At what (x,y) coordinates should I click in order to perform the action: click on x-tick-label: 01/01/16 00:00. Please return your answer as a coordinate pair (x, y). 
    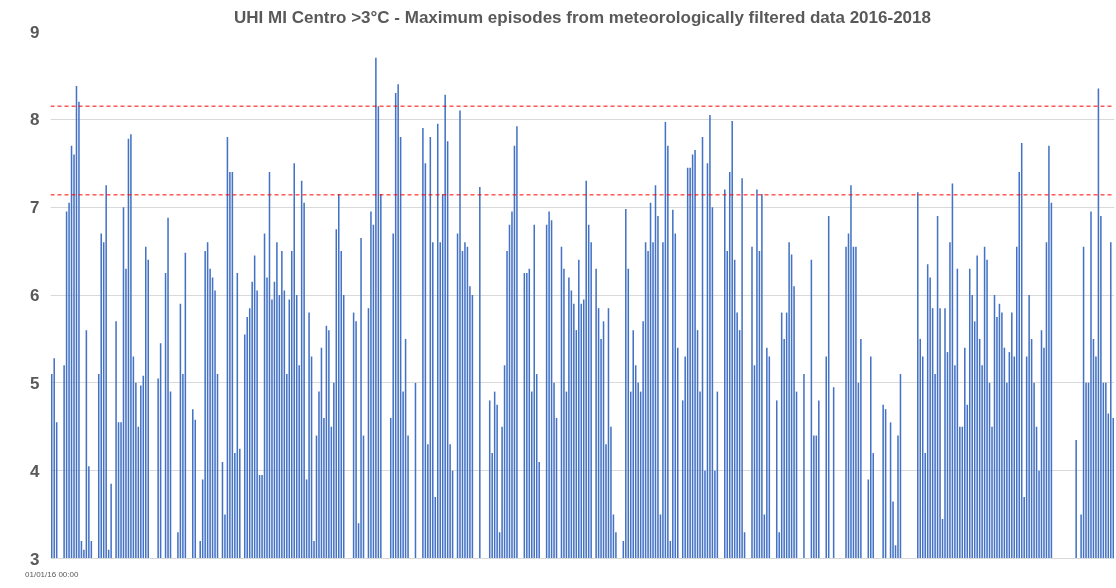
    Looking at the image, I should click on (52, 574).